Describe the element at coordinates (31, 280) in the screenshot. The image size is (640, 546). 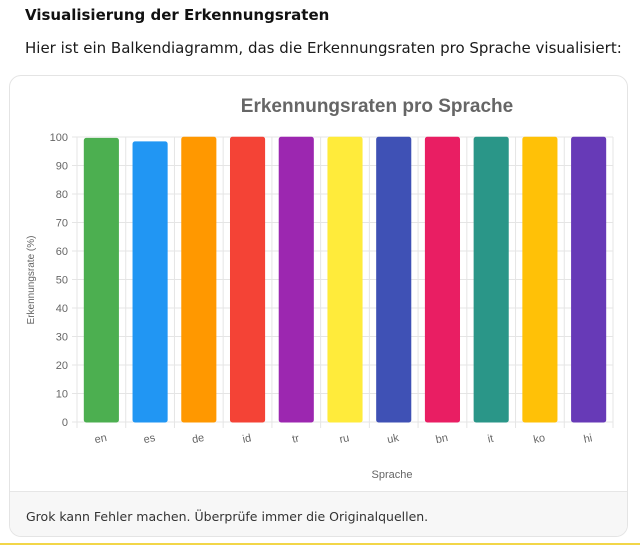
I see `y-axis-label: Erkennungsrate (%)` at that location.